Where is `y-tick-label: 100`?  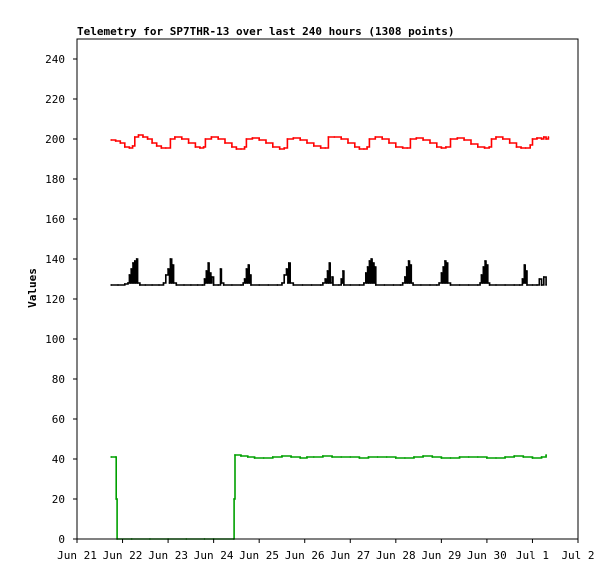 y-tick-label: 100 is located at coordinates (55, 339).